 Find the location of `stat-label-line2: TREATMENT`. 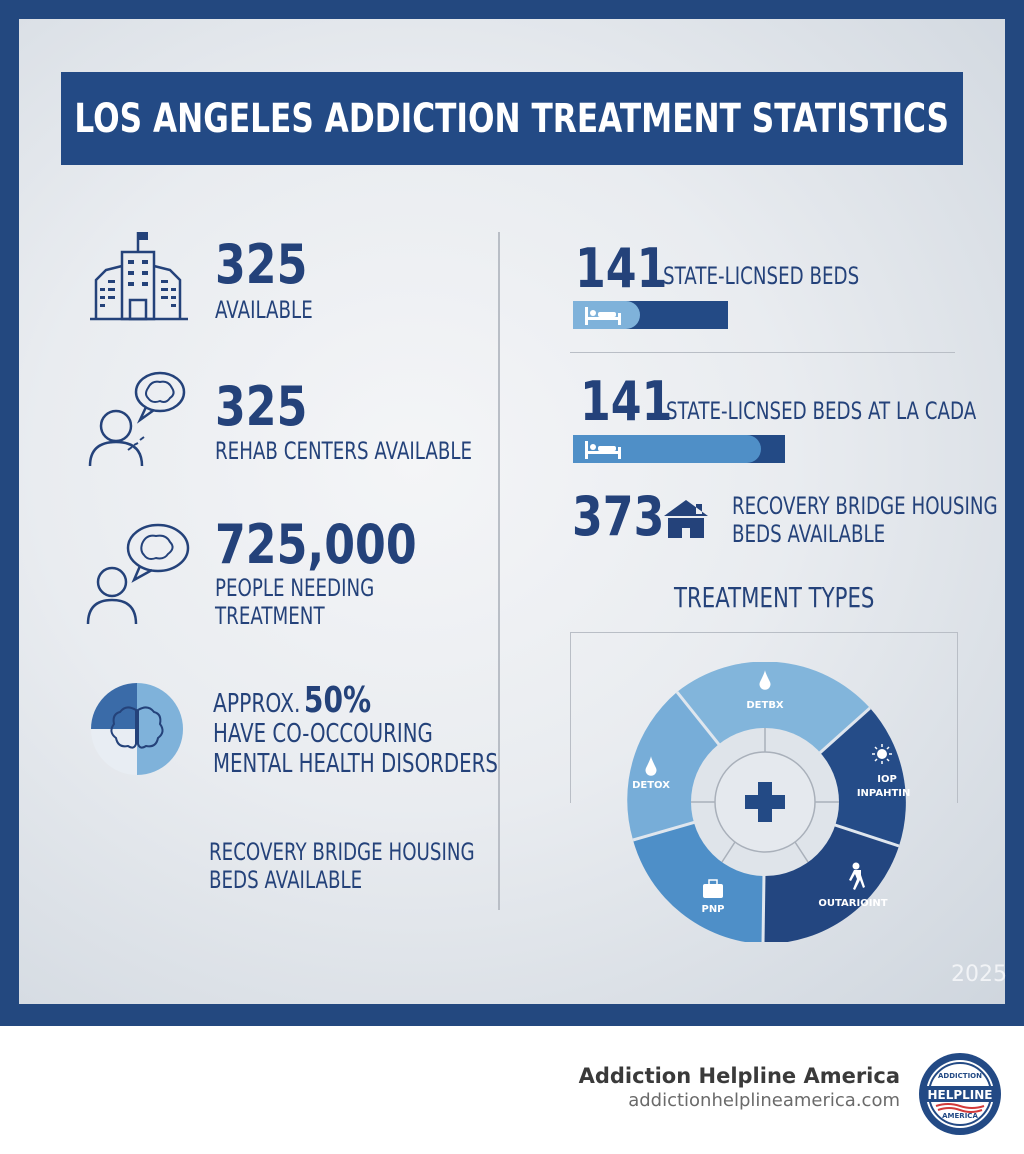

stat-label-line2: TREATMENT is located at coordinates (270, 616).